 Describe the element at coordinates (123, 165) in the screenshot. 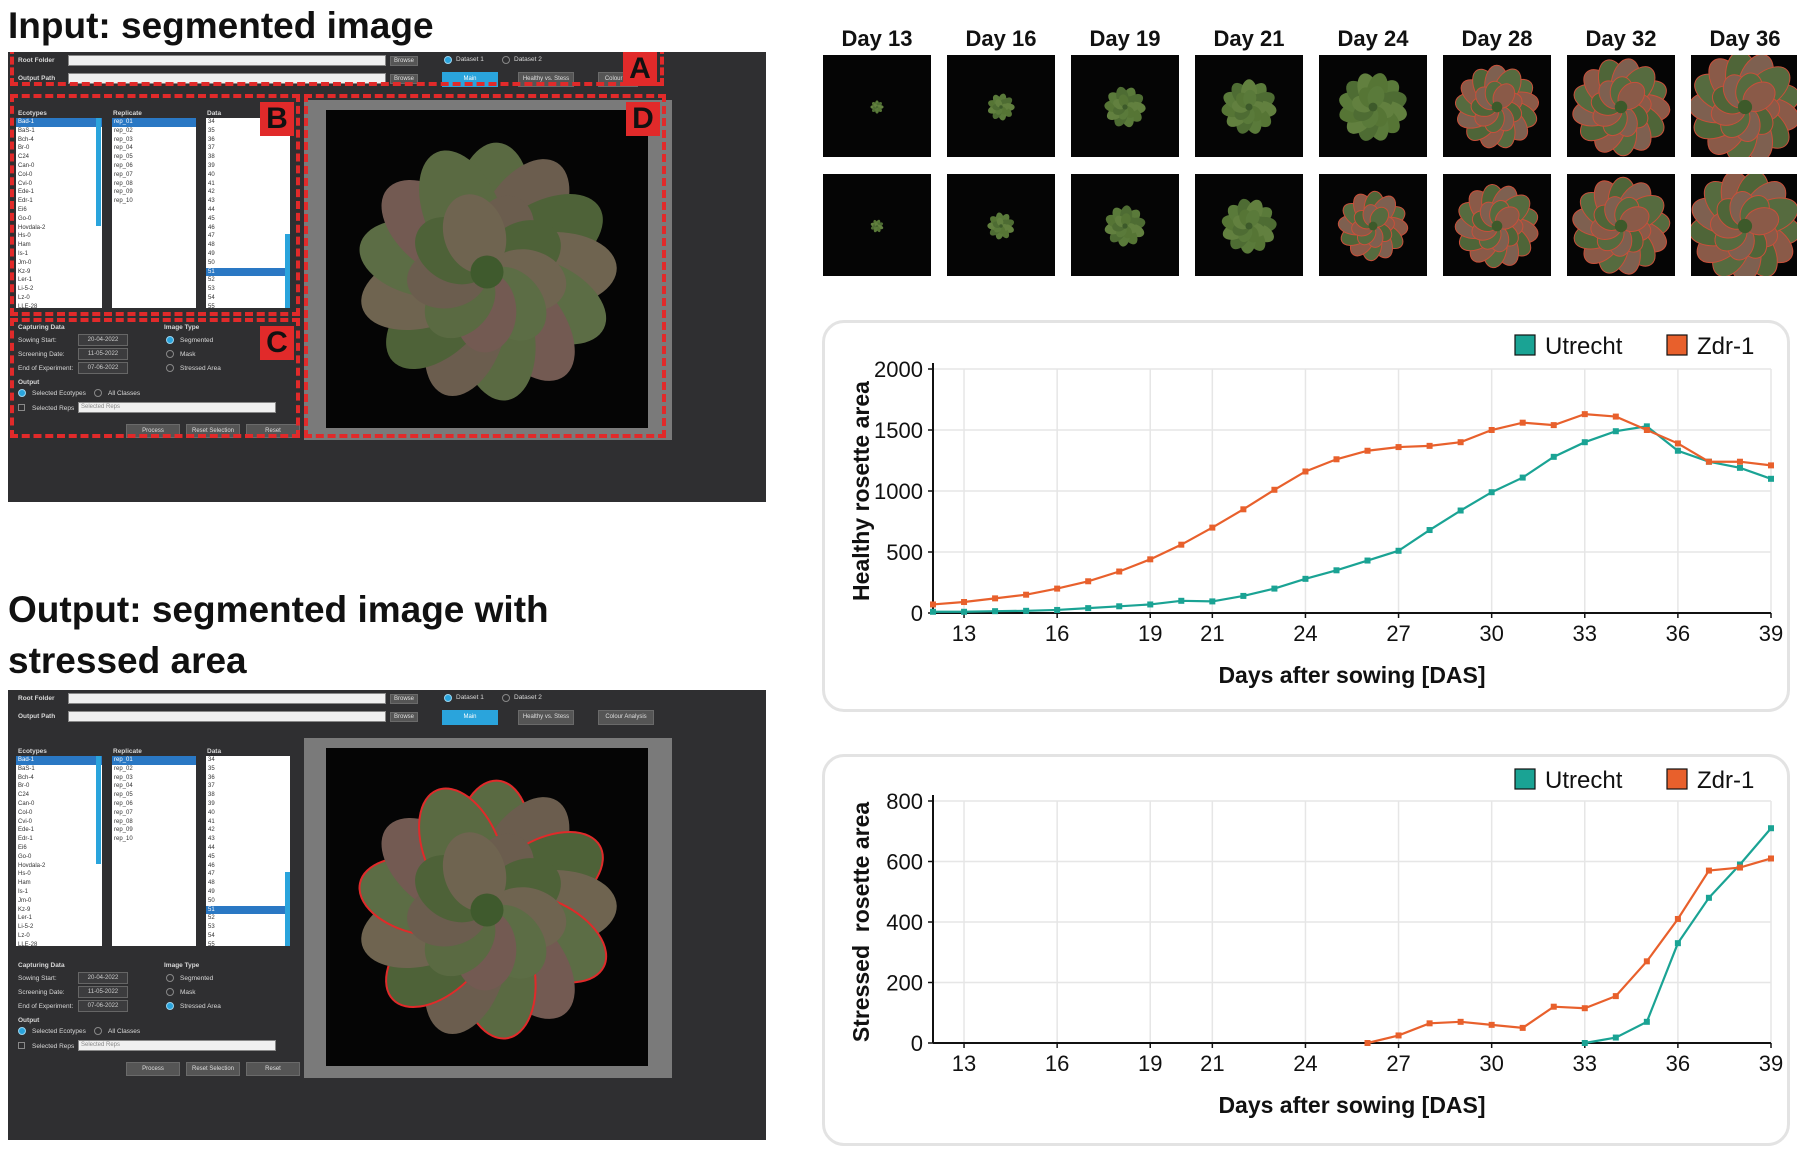

I see `replicate-item: rep_06` at that location.